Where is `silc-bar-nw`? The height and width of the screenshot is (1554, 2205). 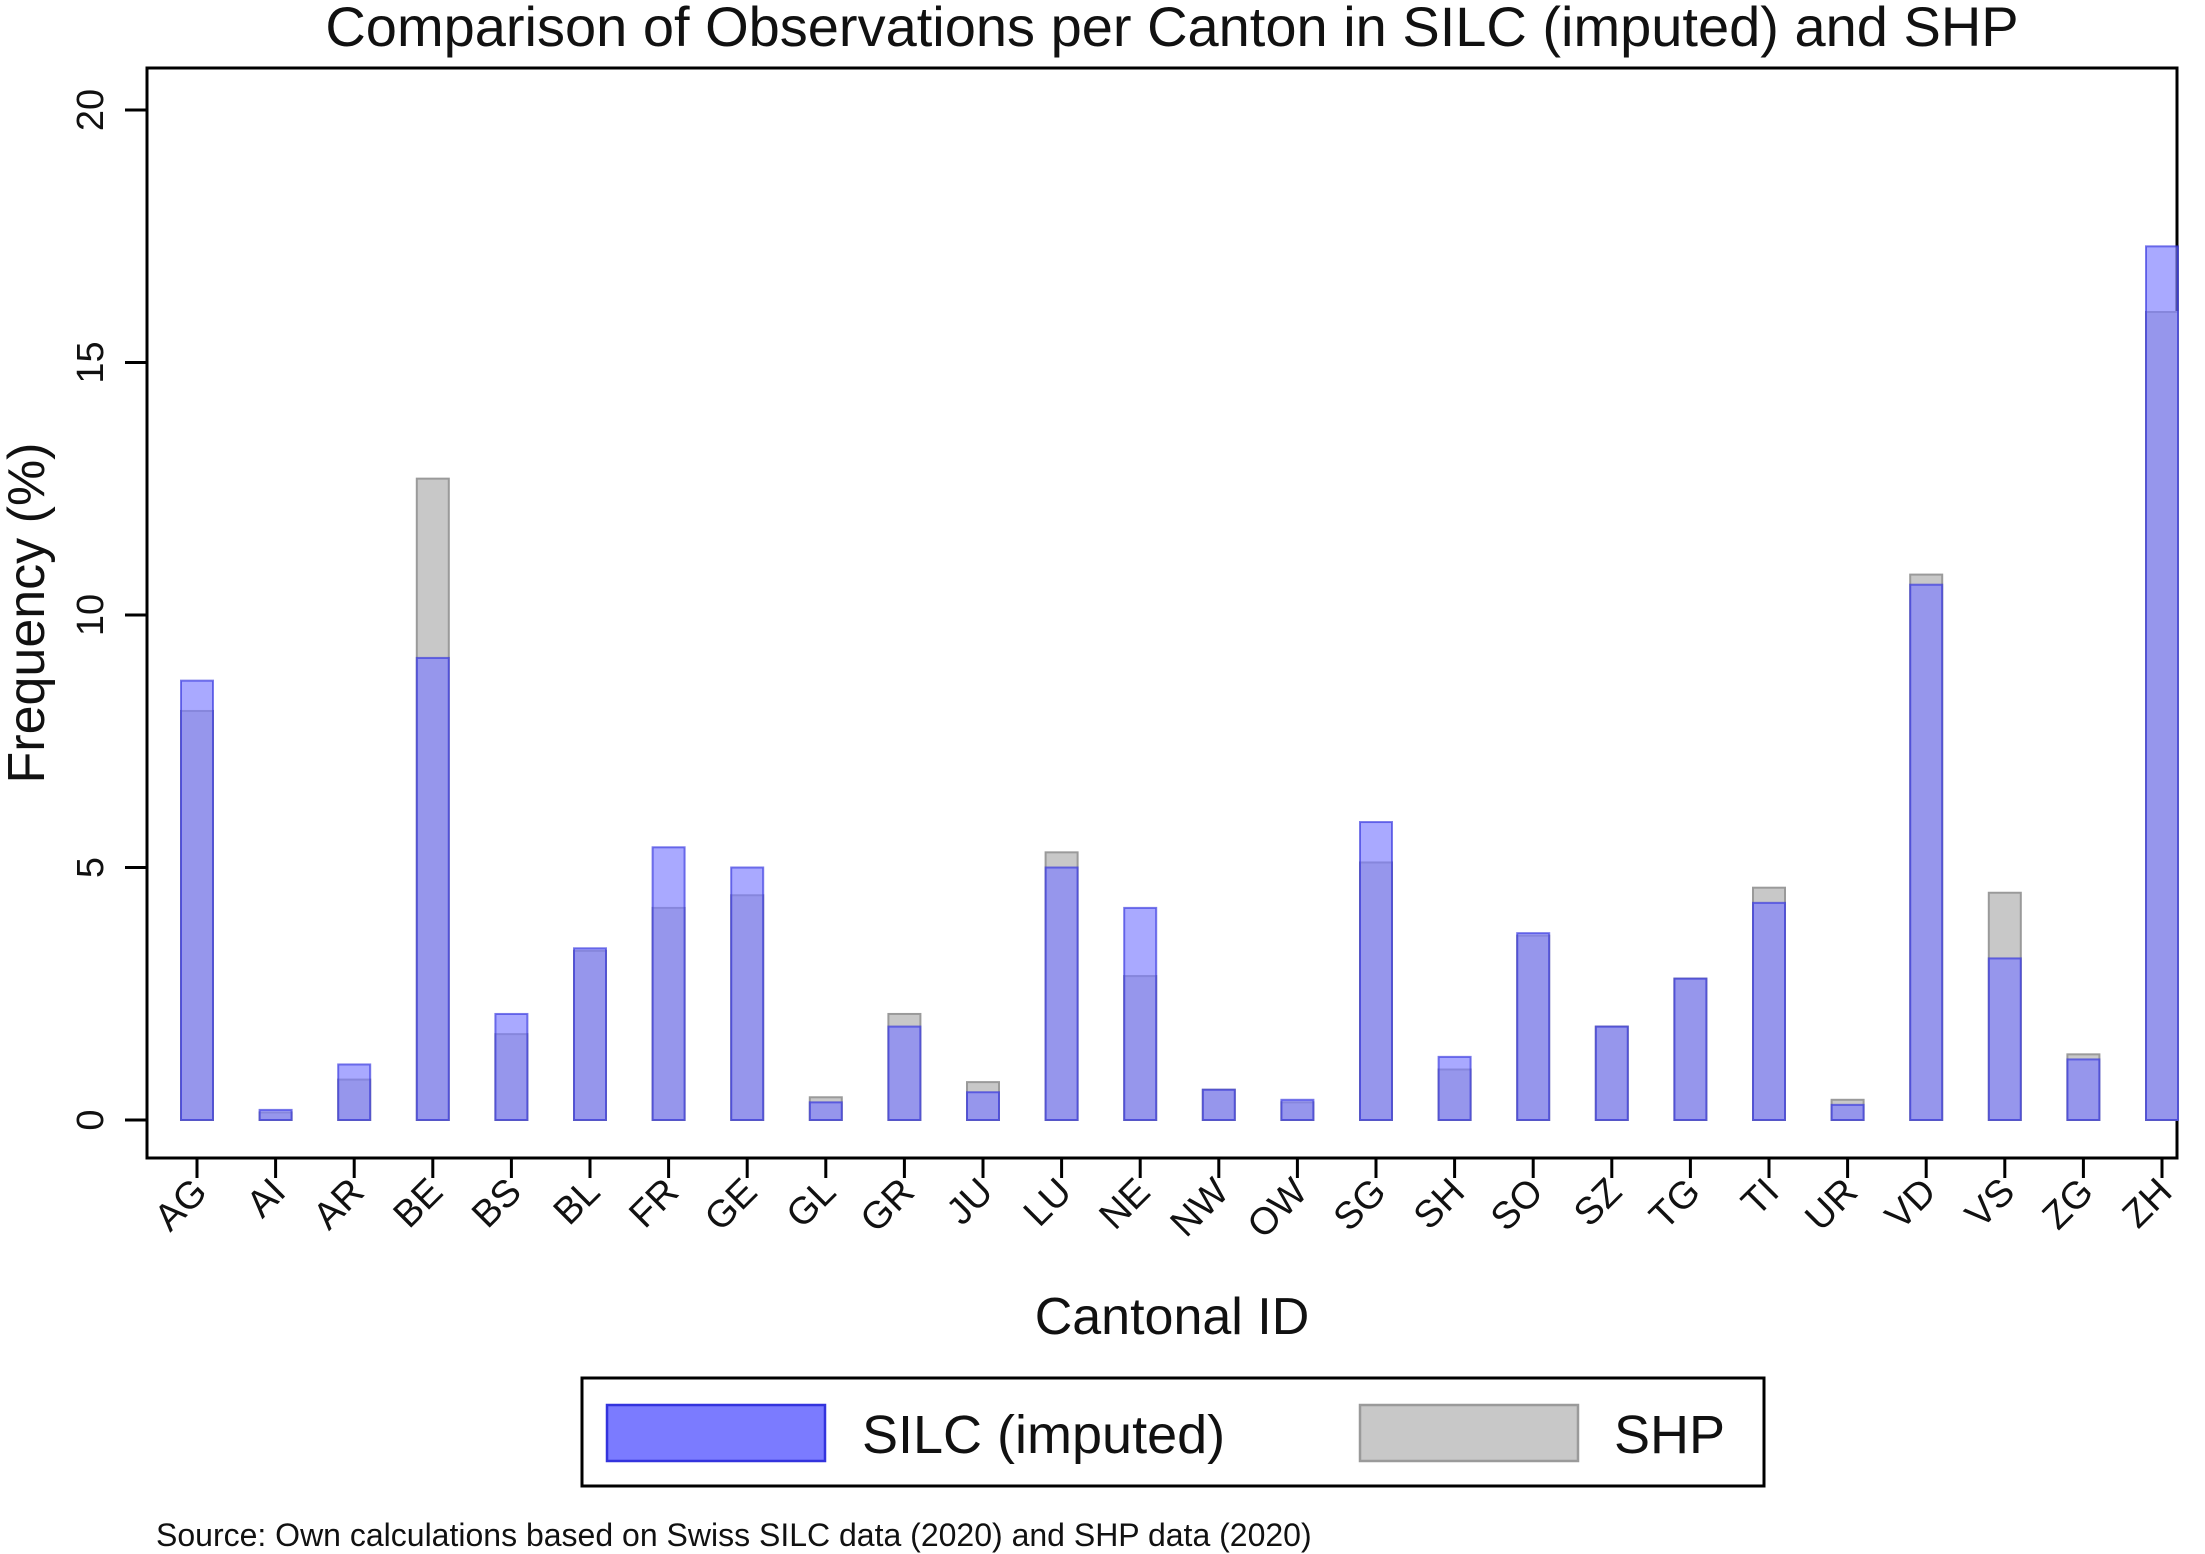 silc-bar-nw is located at coordinates (1218, 1104).